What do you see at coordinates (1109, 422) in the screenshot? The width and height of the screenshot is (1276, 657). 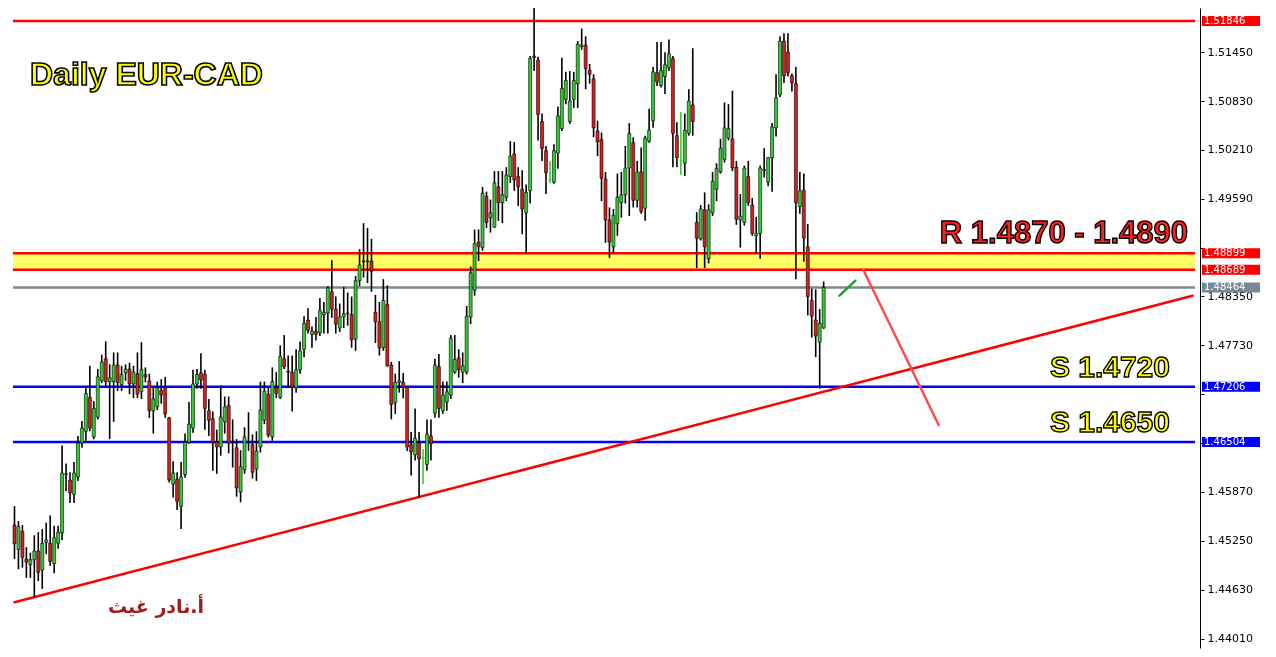 I see `annotation: S 1.4650` at bounding box center [1109, 422].